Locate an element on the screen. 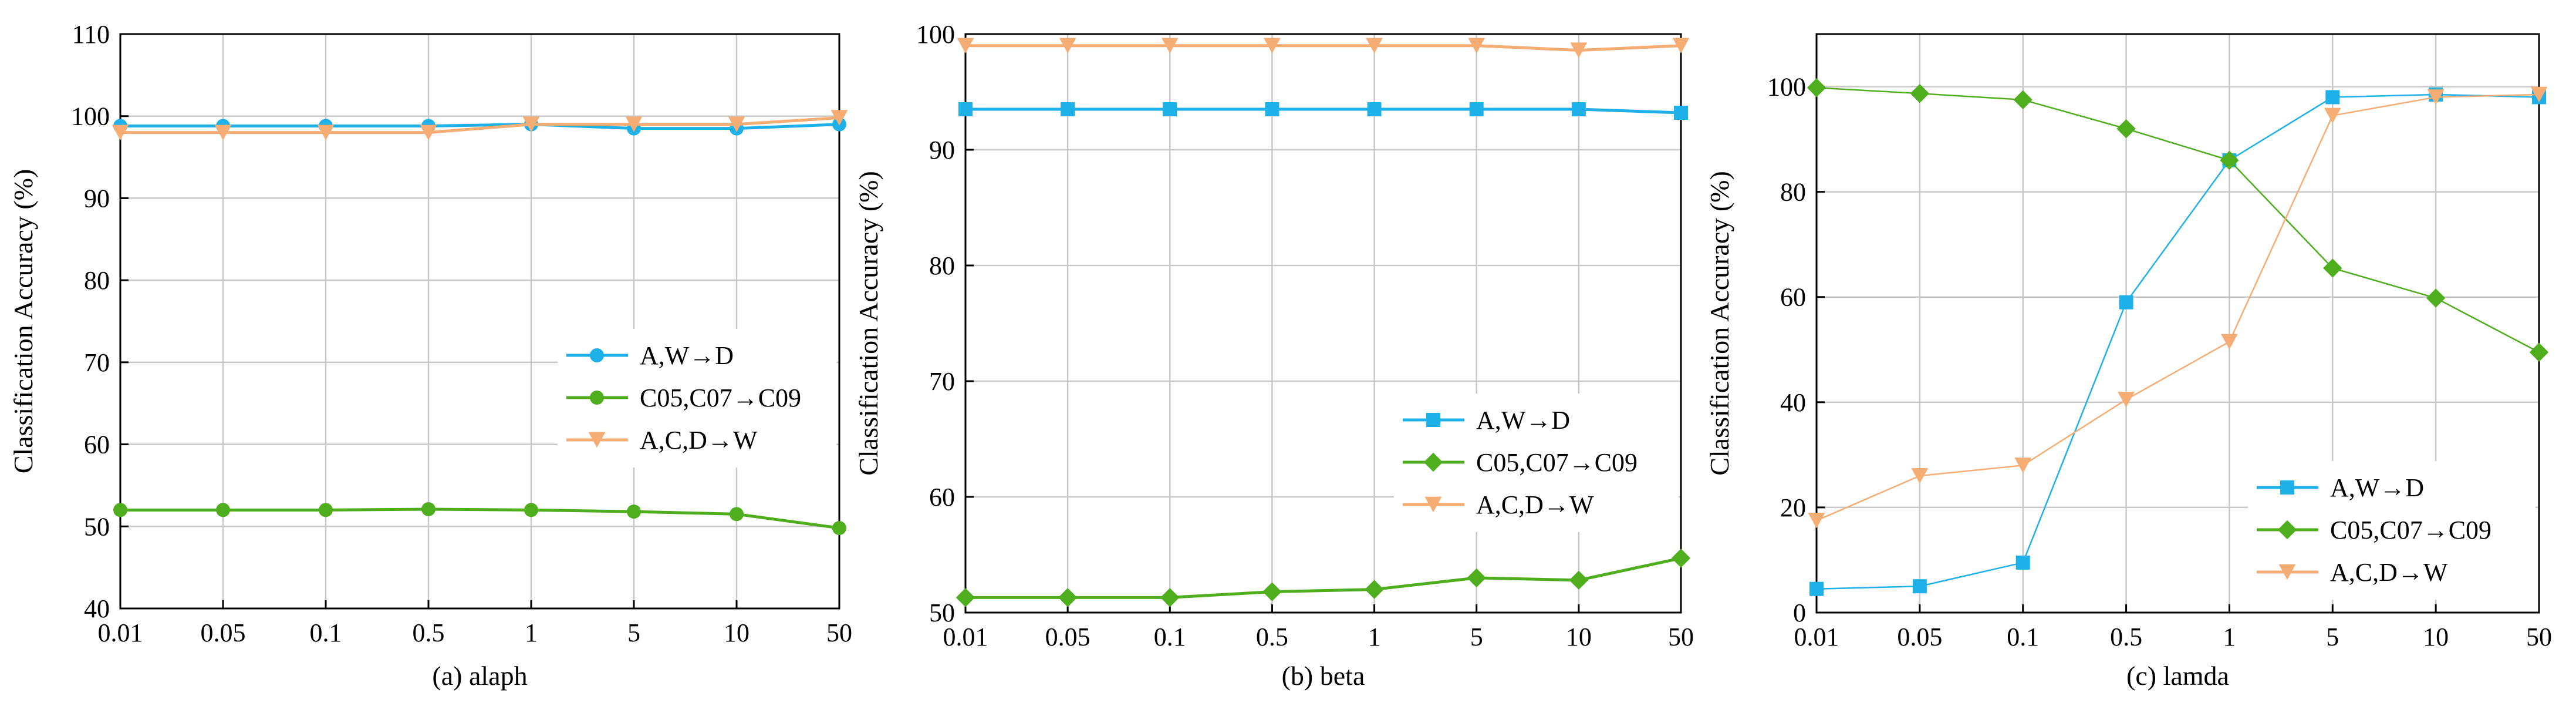  y-tick-label: 40 is located at coordinates (1793, 402).